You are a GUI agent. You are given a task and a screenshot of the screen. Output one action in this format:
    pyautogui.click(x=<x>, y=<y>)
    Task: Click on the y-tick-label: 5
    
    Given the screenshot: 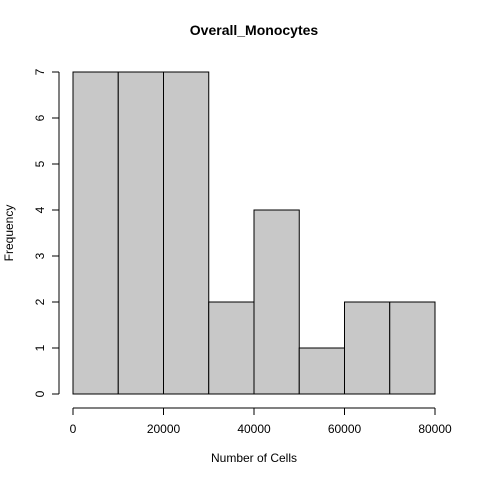 What is the action you would take?
    pyautogui.click(x=40, y=163)
    